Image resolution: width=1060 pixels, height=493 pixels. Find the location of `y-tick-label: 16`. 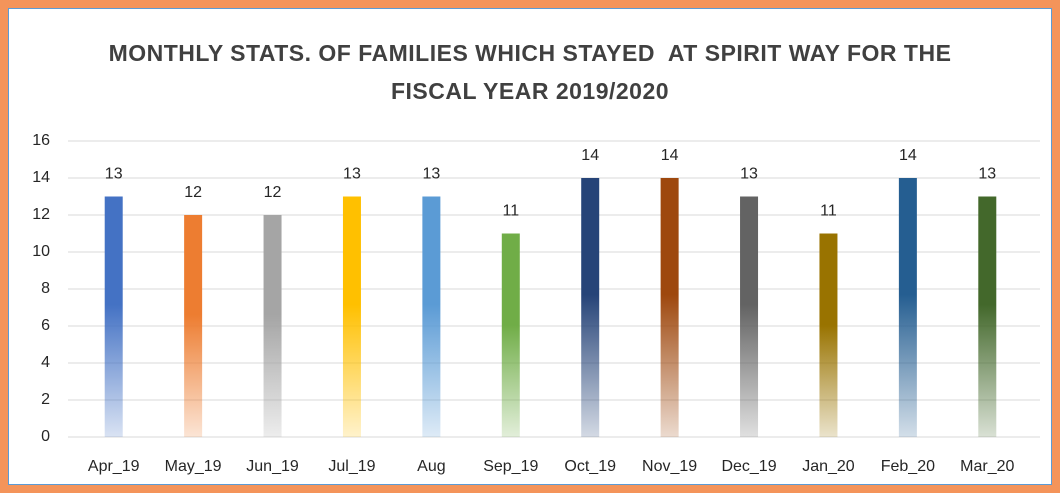

y-tick-label: 16 is located at coordinates (41, 140).